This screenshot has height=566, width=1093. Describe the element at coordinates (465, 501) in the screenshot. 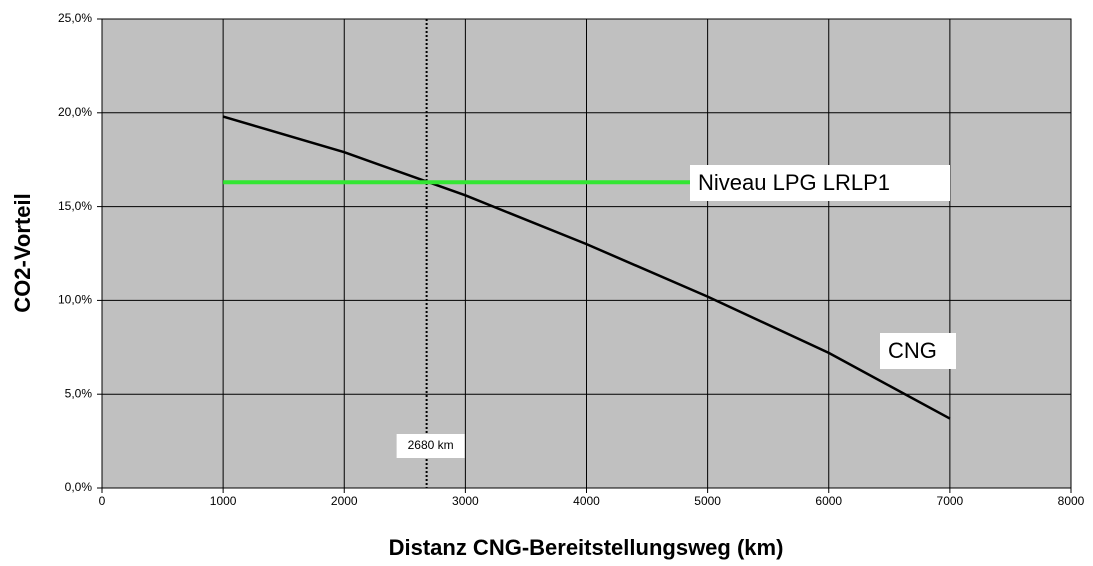

I see `x-tick-label: 3000` at that location.